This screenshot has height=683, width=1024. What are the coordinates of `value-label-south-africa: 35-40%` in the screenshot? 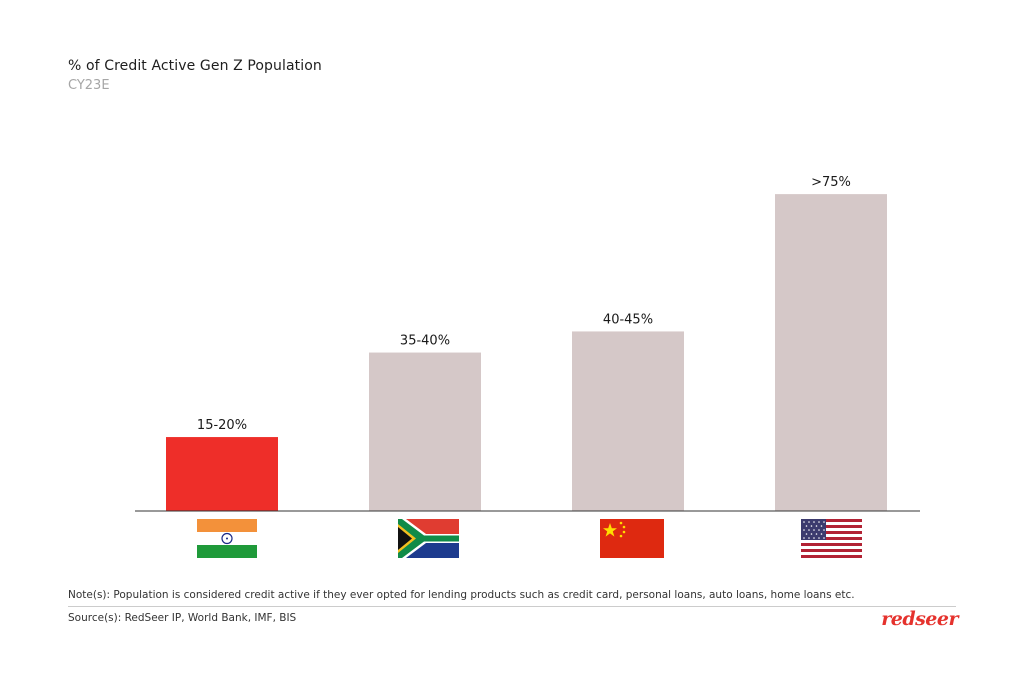 It's located at (425, 341).